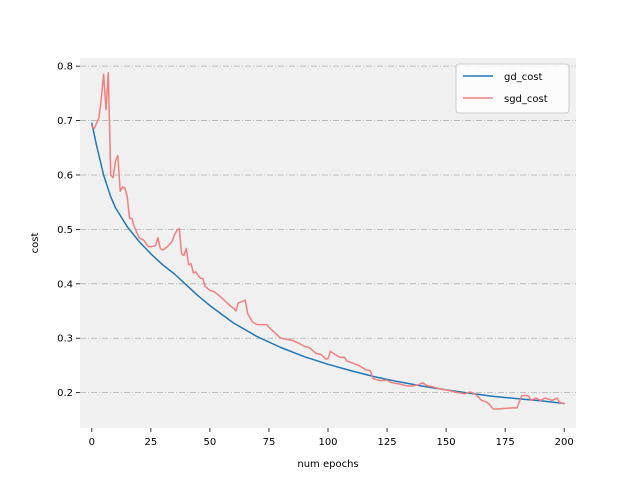  I want to click on x-axis: 0 25 50 75 100 125 150 175 200, so click(331, 438).